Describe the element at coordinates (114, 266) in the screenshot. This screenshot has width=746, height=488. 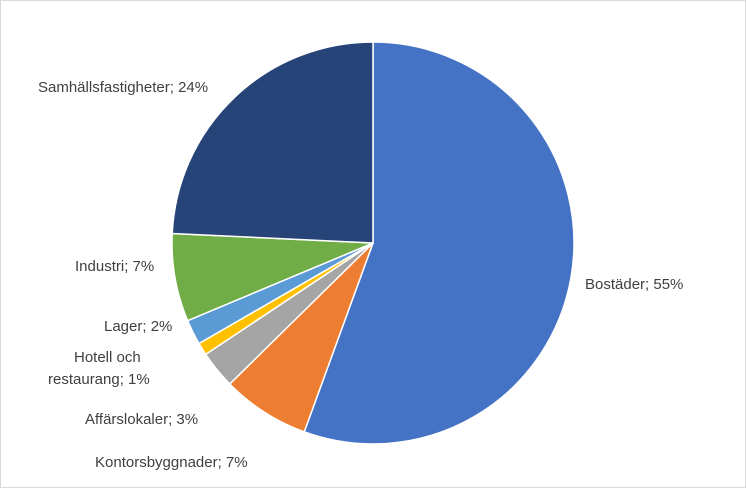
I see `data-label-industri: Industri; 7%` at that location.